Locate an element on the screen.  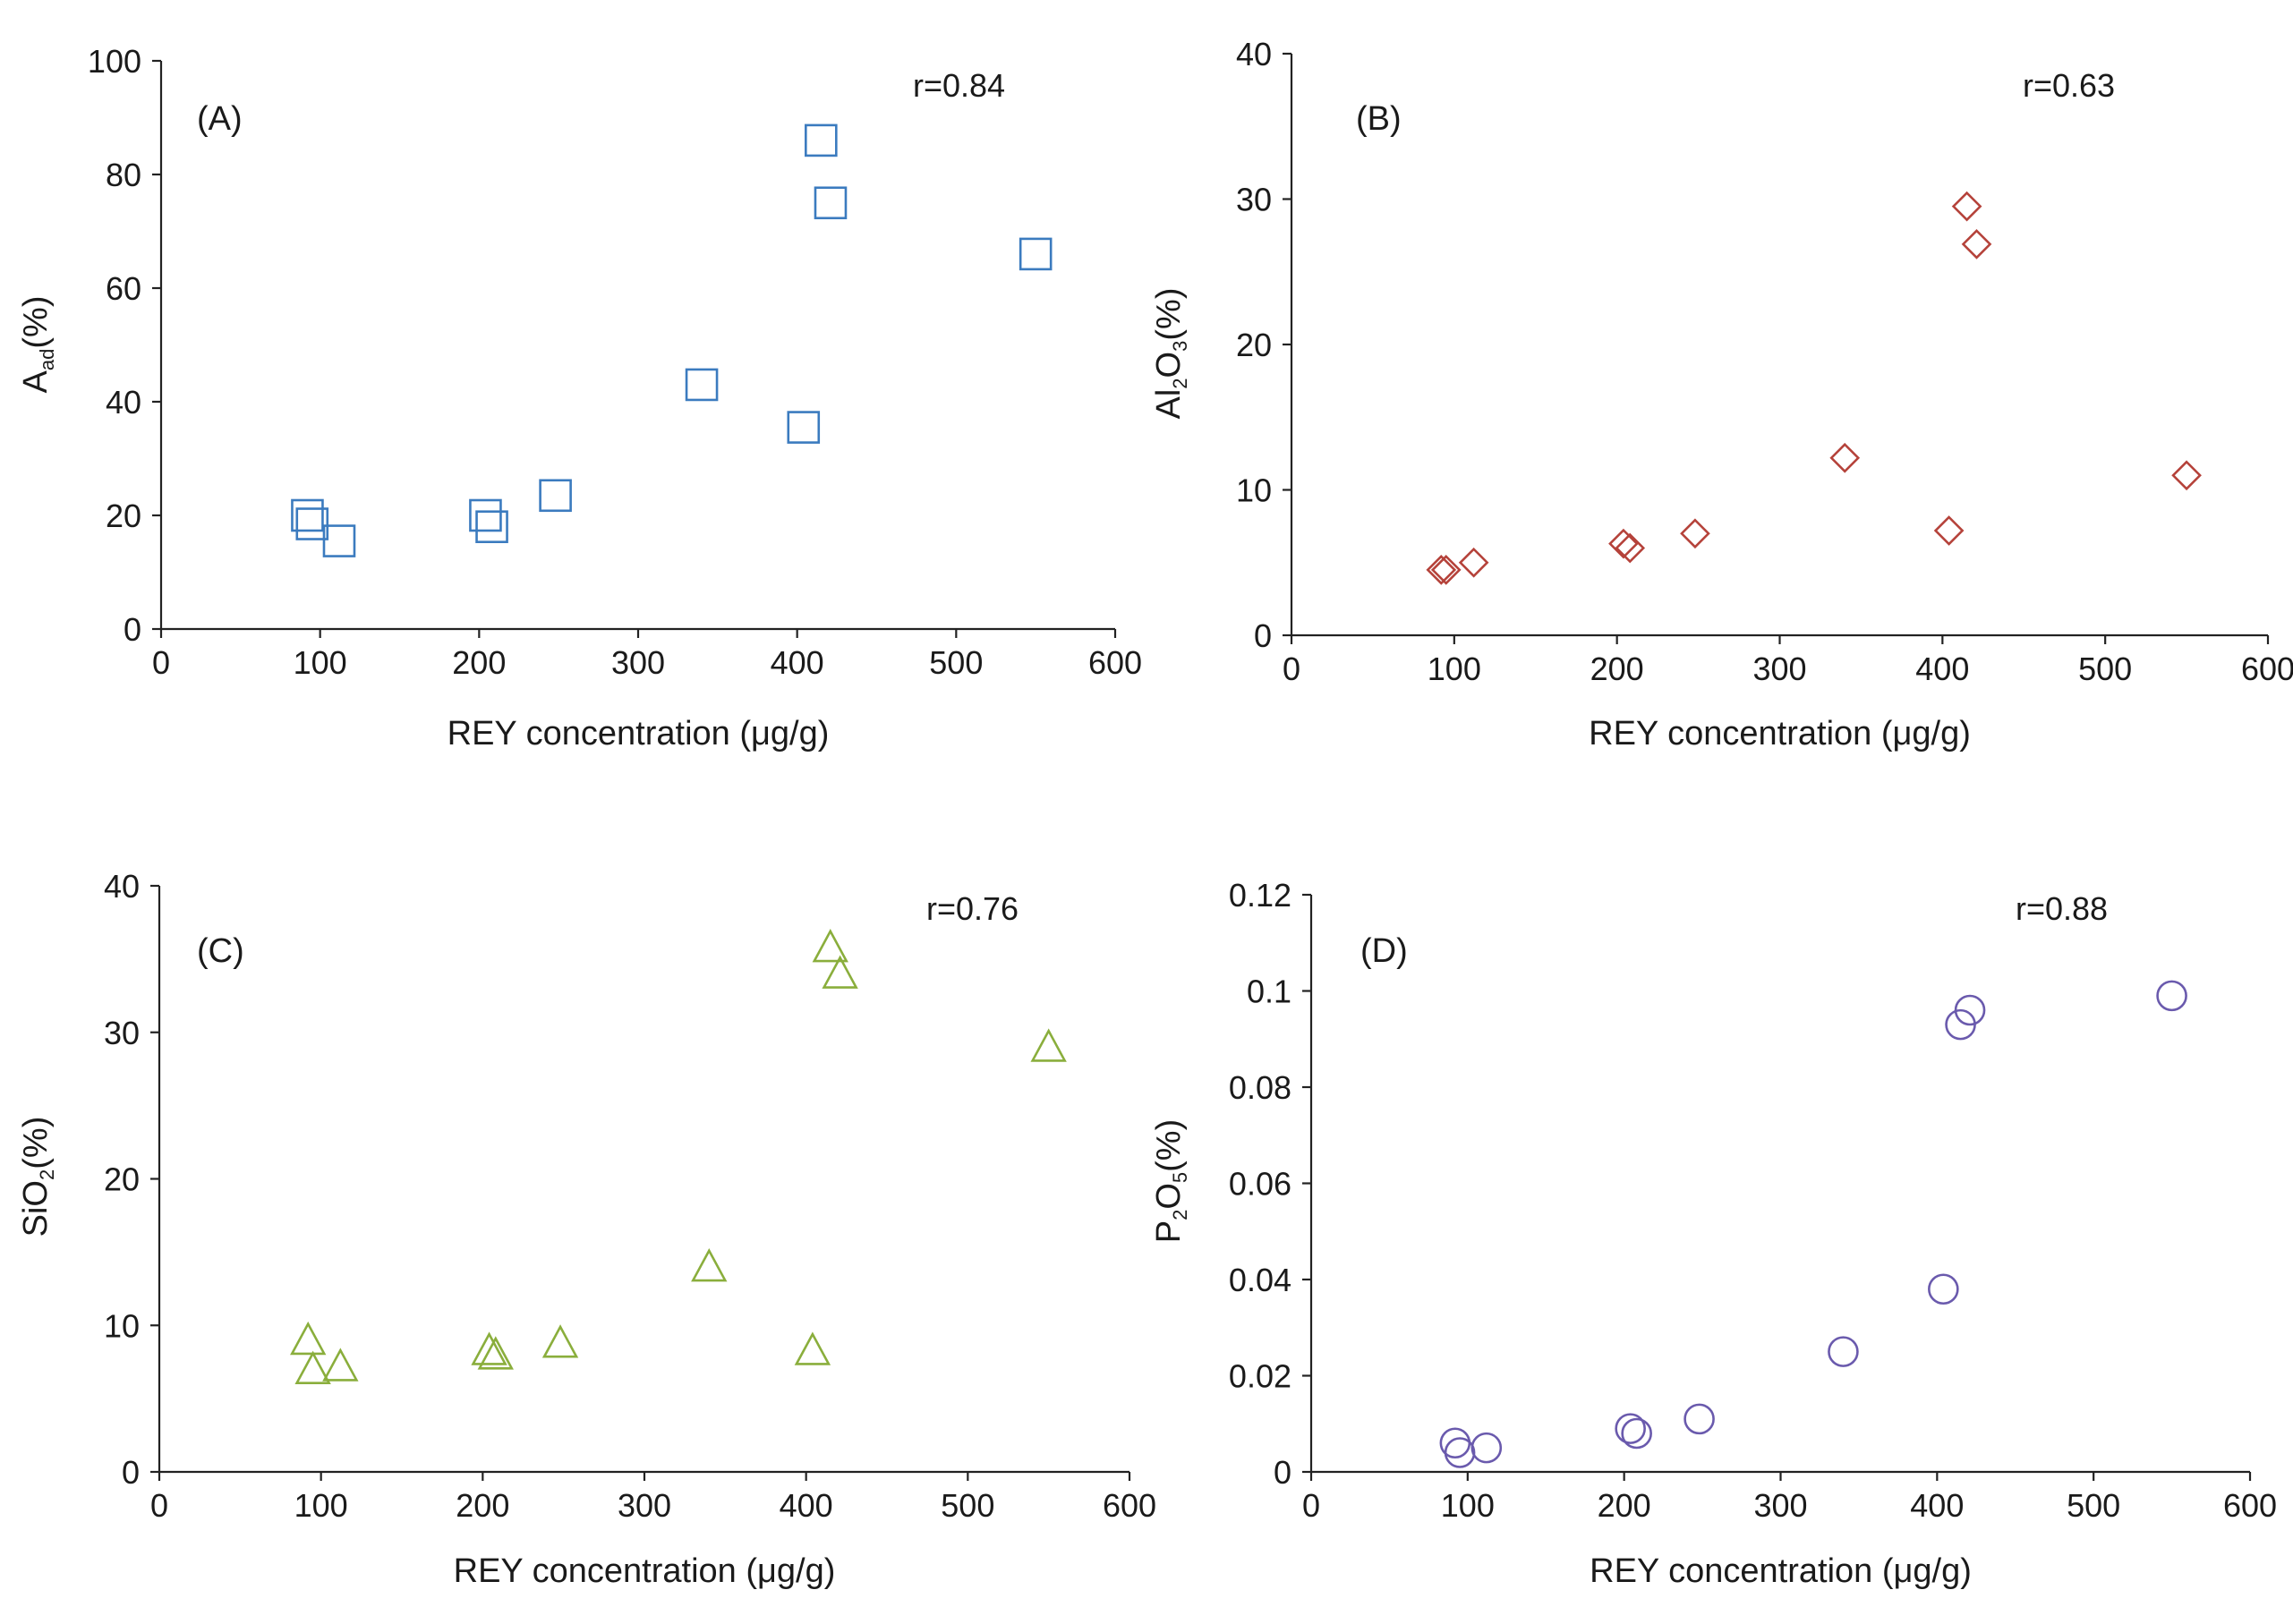
y-tick-label: 0.12 is located at coordinates (1260, 895).